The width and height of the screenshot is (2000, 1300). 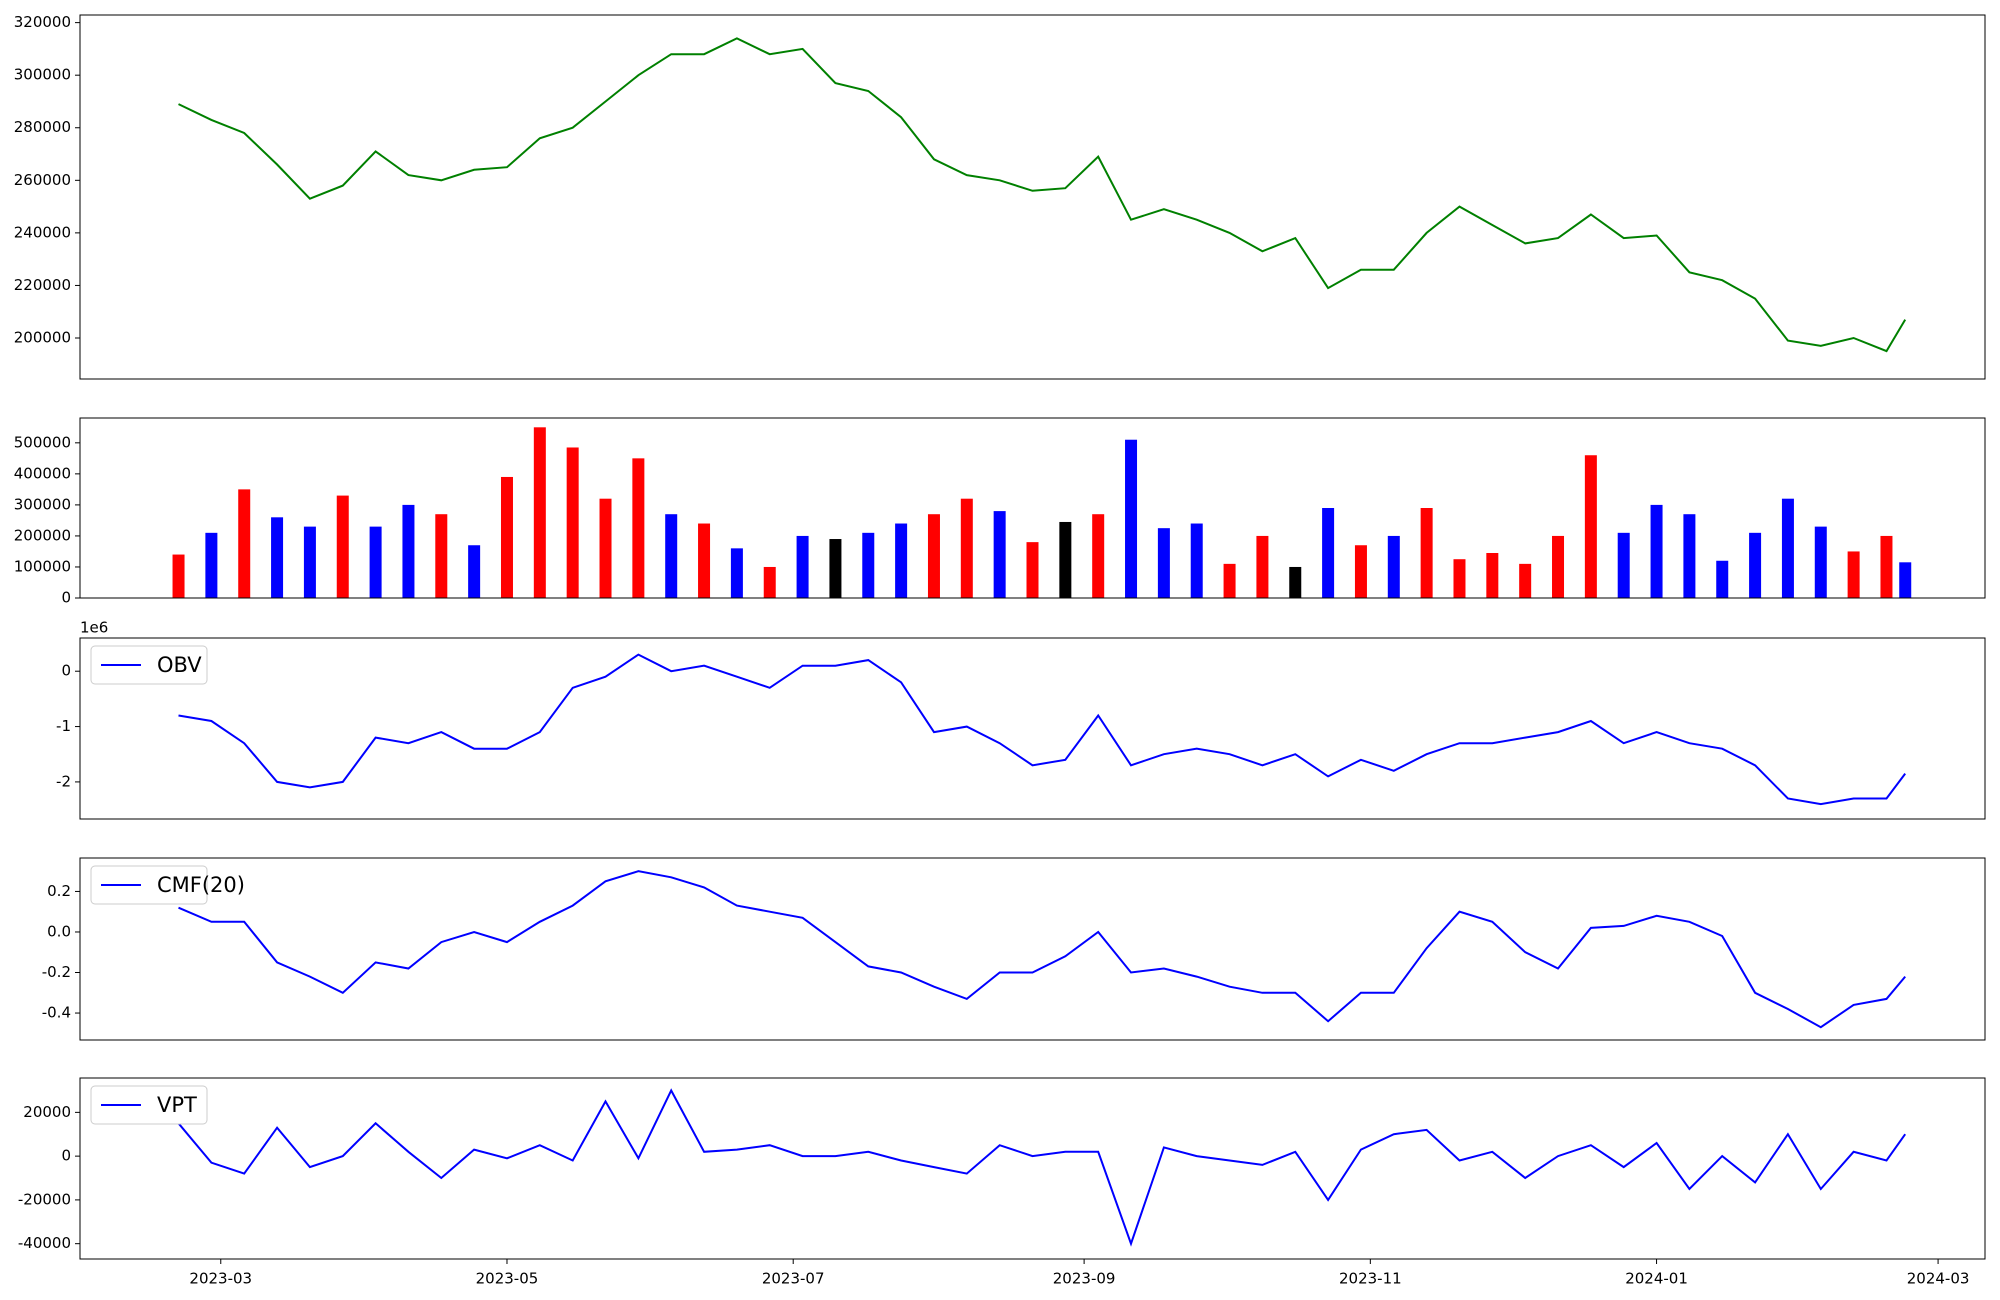 What do you see at coordinates (56, 972) in the screenshot?
I see `y-tick-label: -0.2` at bounding box center [56, 972].